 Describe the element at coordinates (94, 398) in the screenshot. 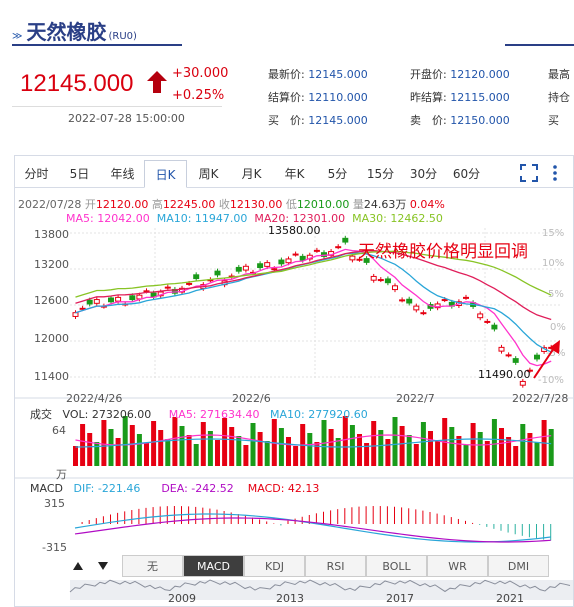

I see `date-tick: 2022/4/26` at that location.